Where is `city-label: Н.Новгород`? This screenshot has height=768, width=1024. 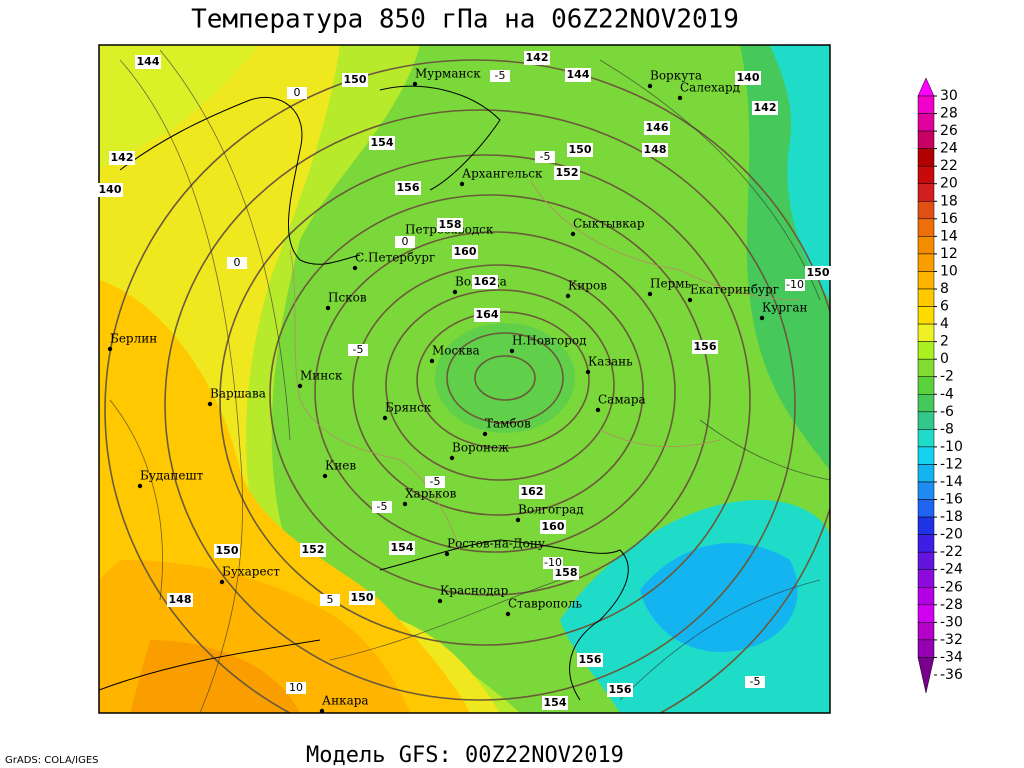 city-label: Н.Новгород is located at coordinates (549, 341).